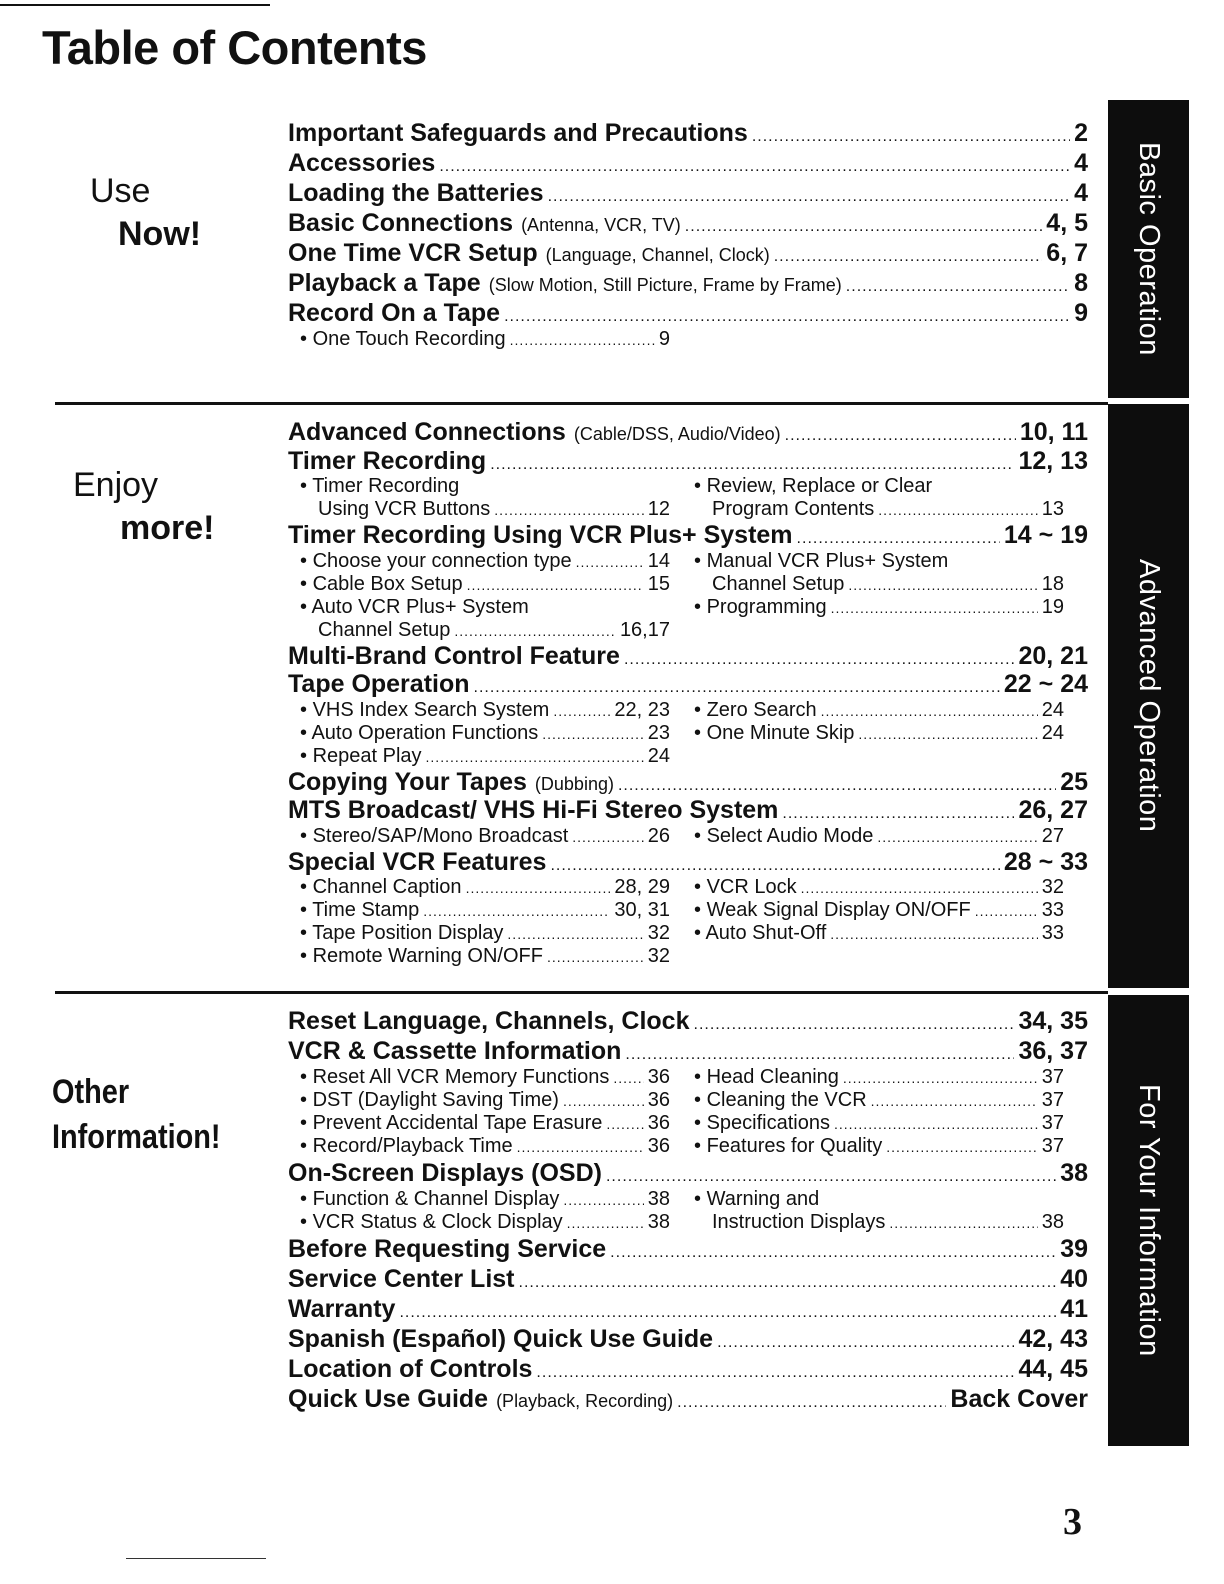 This screenshot has width=1224, height=1584. What do you see at coordinates (485, 911) in the screenshot?
I see `toc-subentry: • Time Stamp 30, 31` at bounding box center [485, 911].